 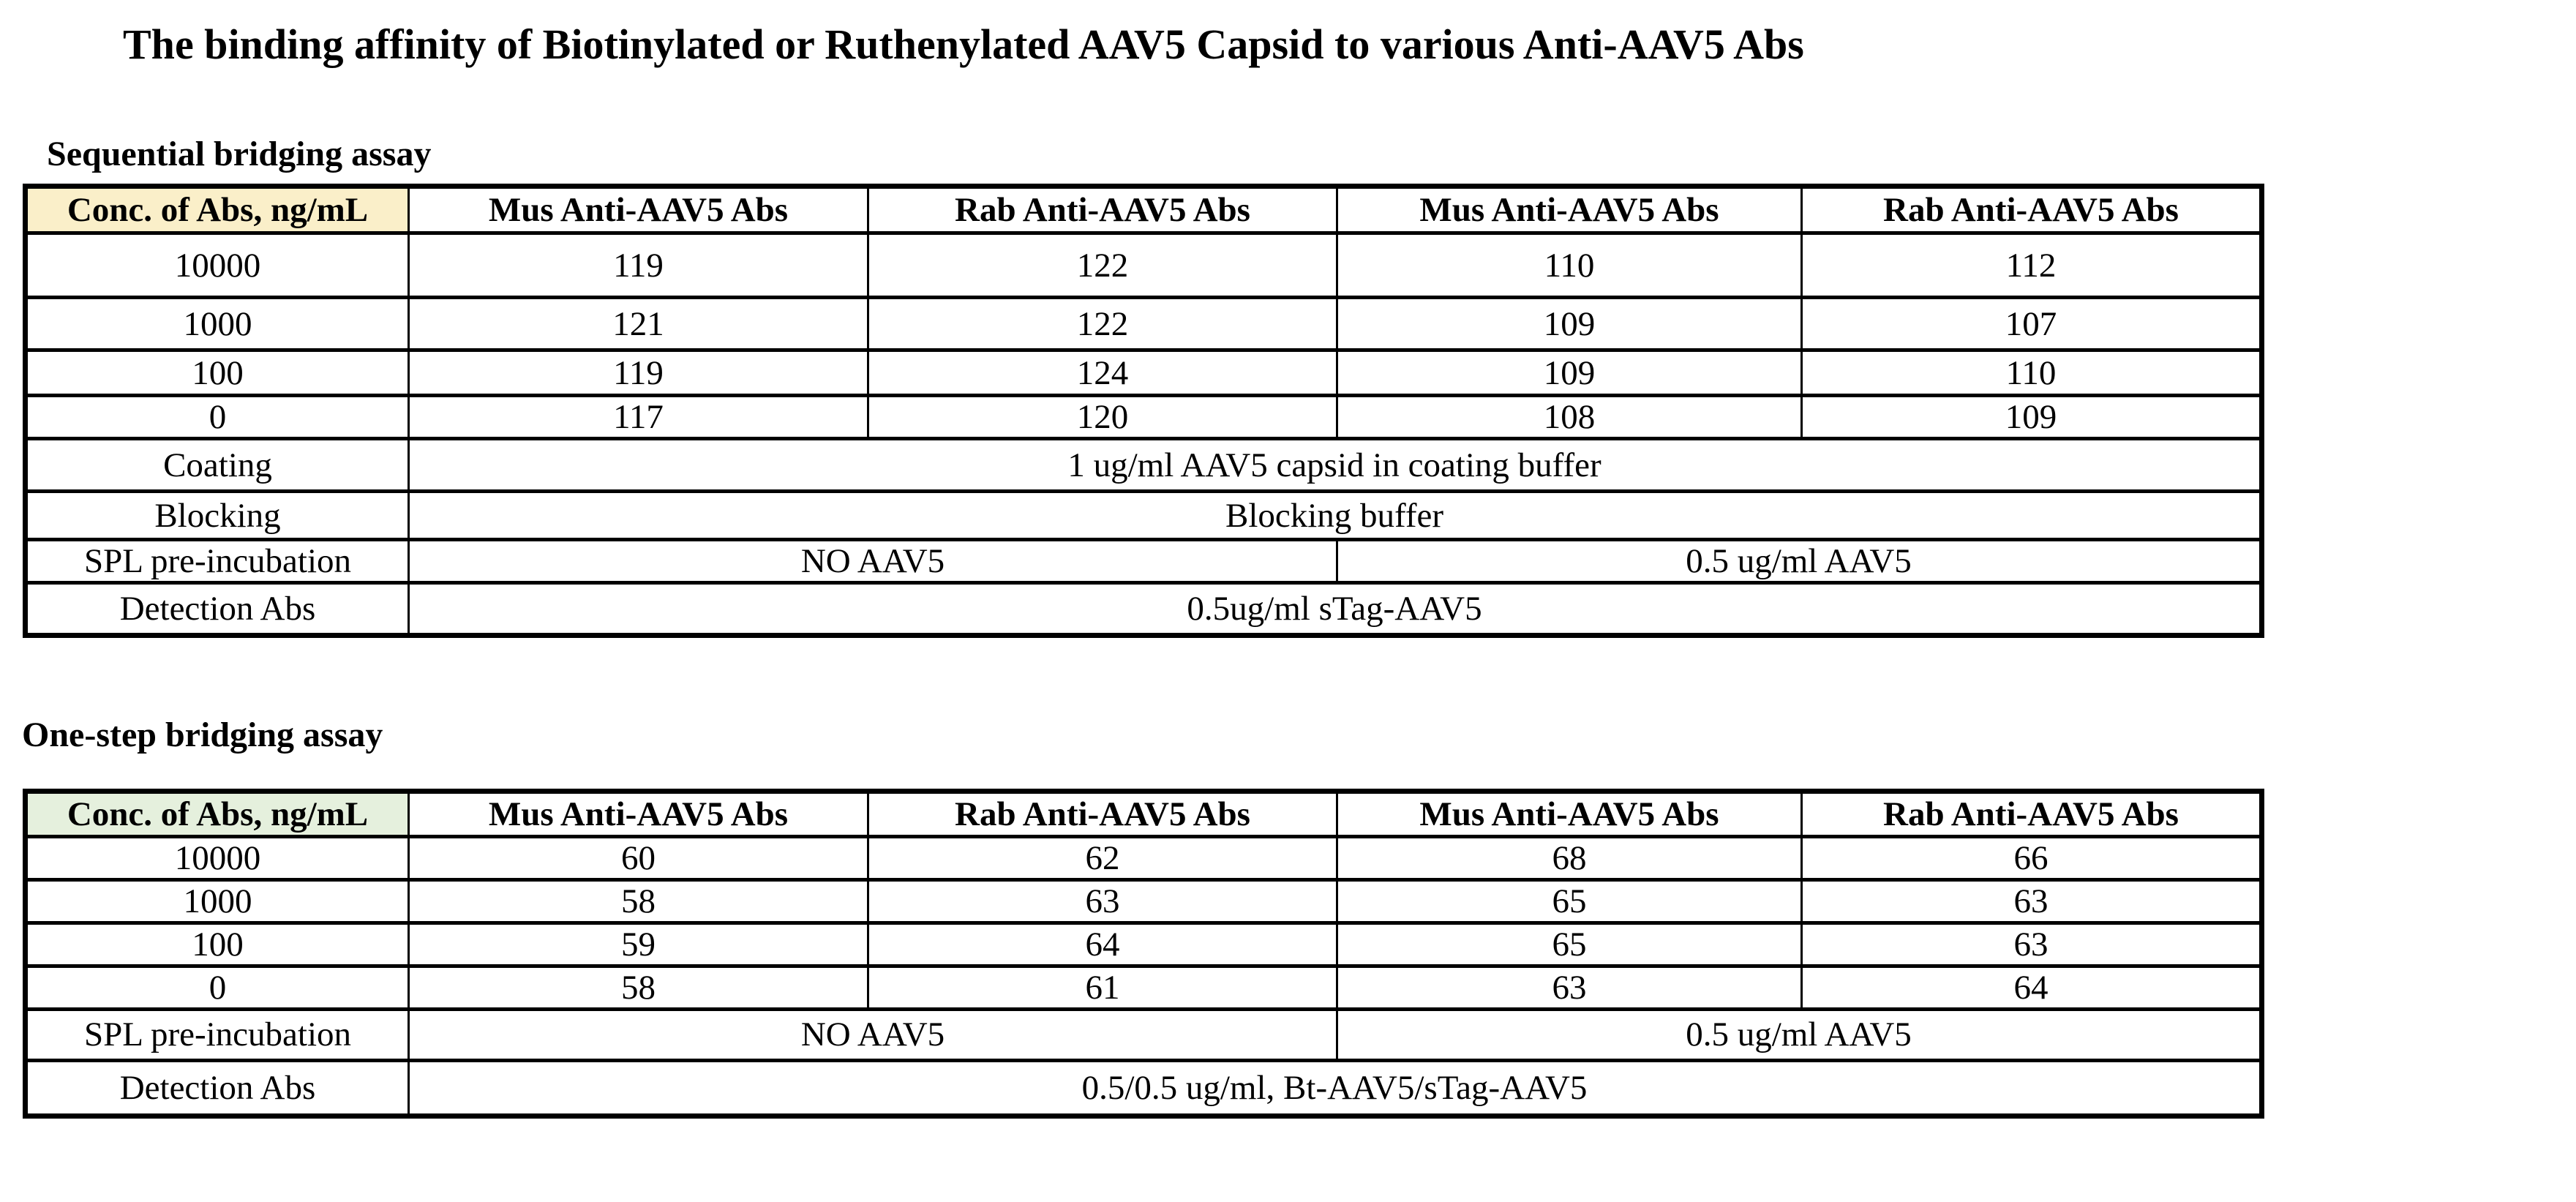 What do you see at coordinates (1335, 1088) in the screenshot?
I see `detection-value-cell: 0.5/0.5 ug/ml, Bt-AAV5/sTag-AAV5` at bounding box center [1335, 1088].